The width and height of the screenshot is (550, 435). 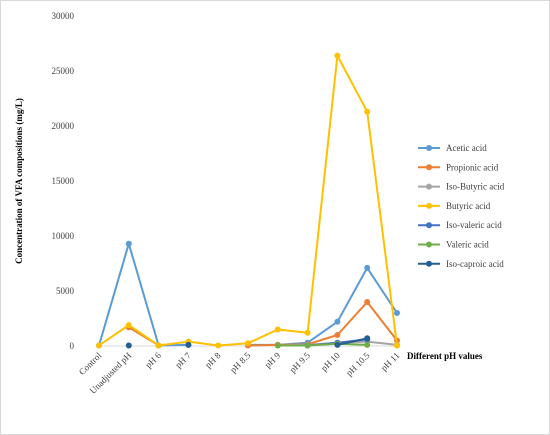 What do you see at coordinates (213, 360) in the screenshot?
I see `x-tick-label: pH 8` at bounding box center [213, 360].